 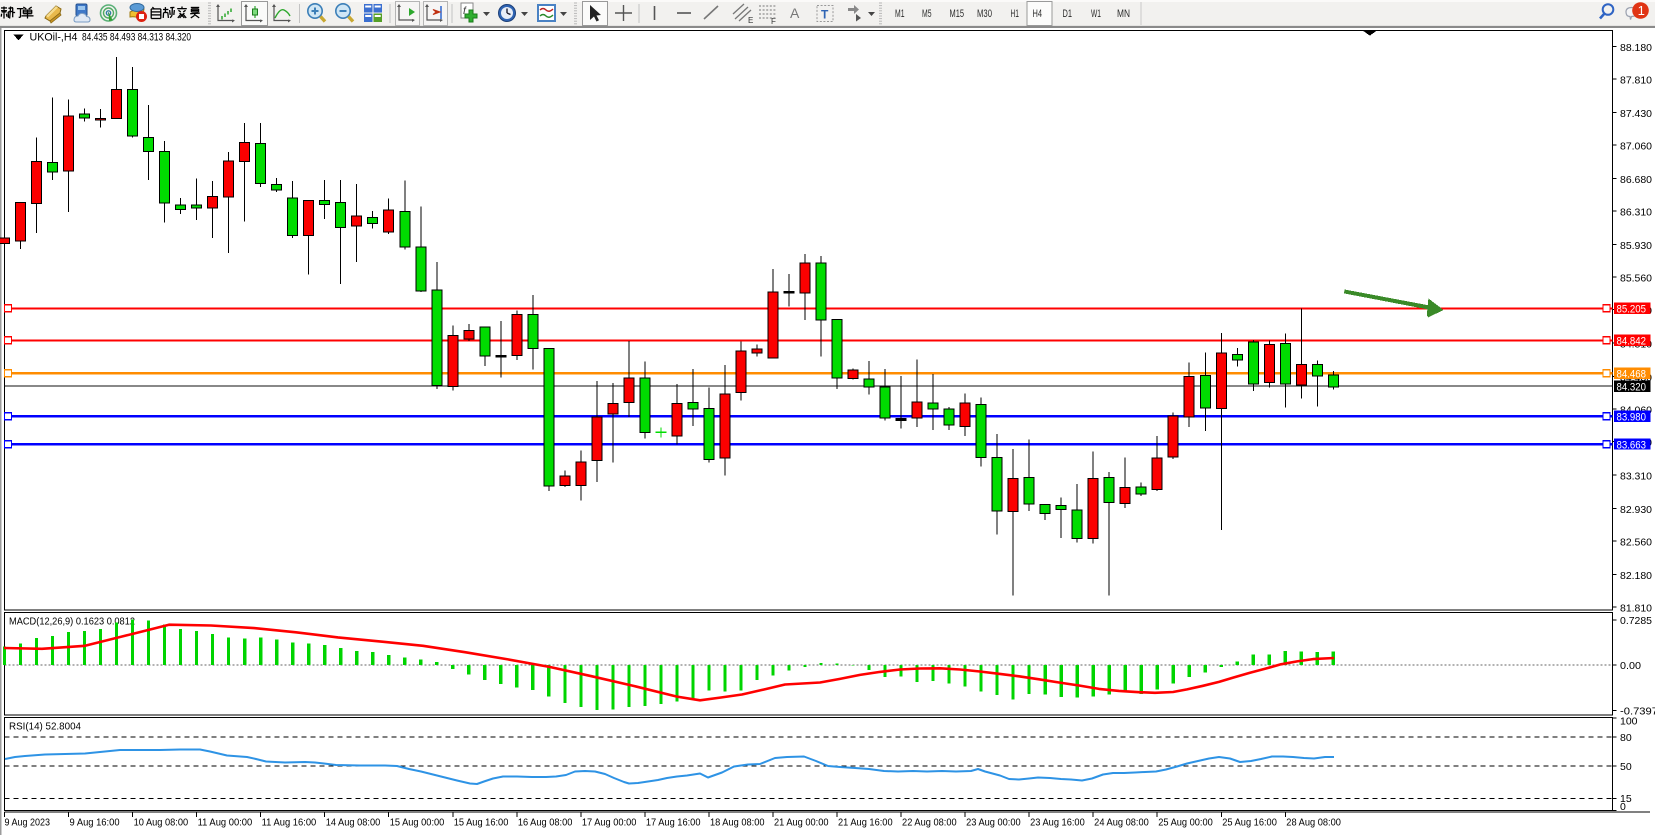 I want to click on svg-text: 21 Aug 00:00, so click(x=801, y=823).